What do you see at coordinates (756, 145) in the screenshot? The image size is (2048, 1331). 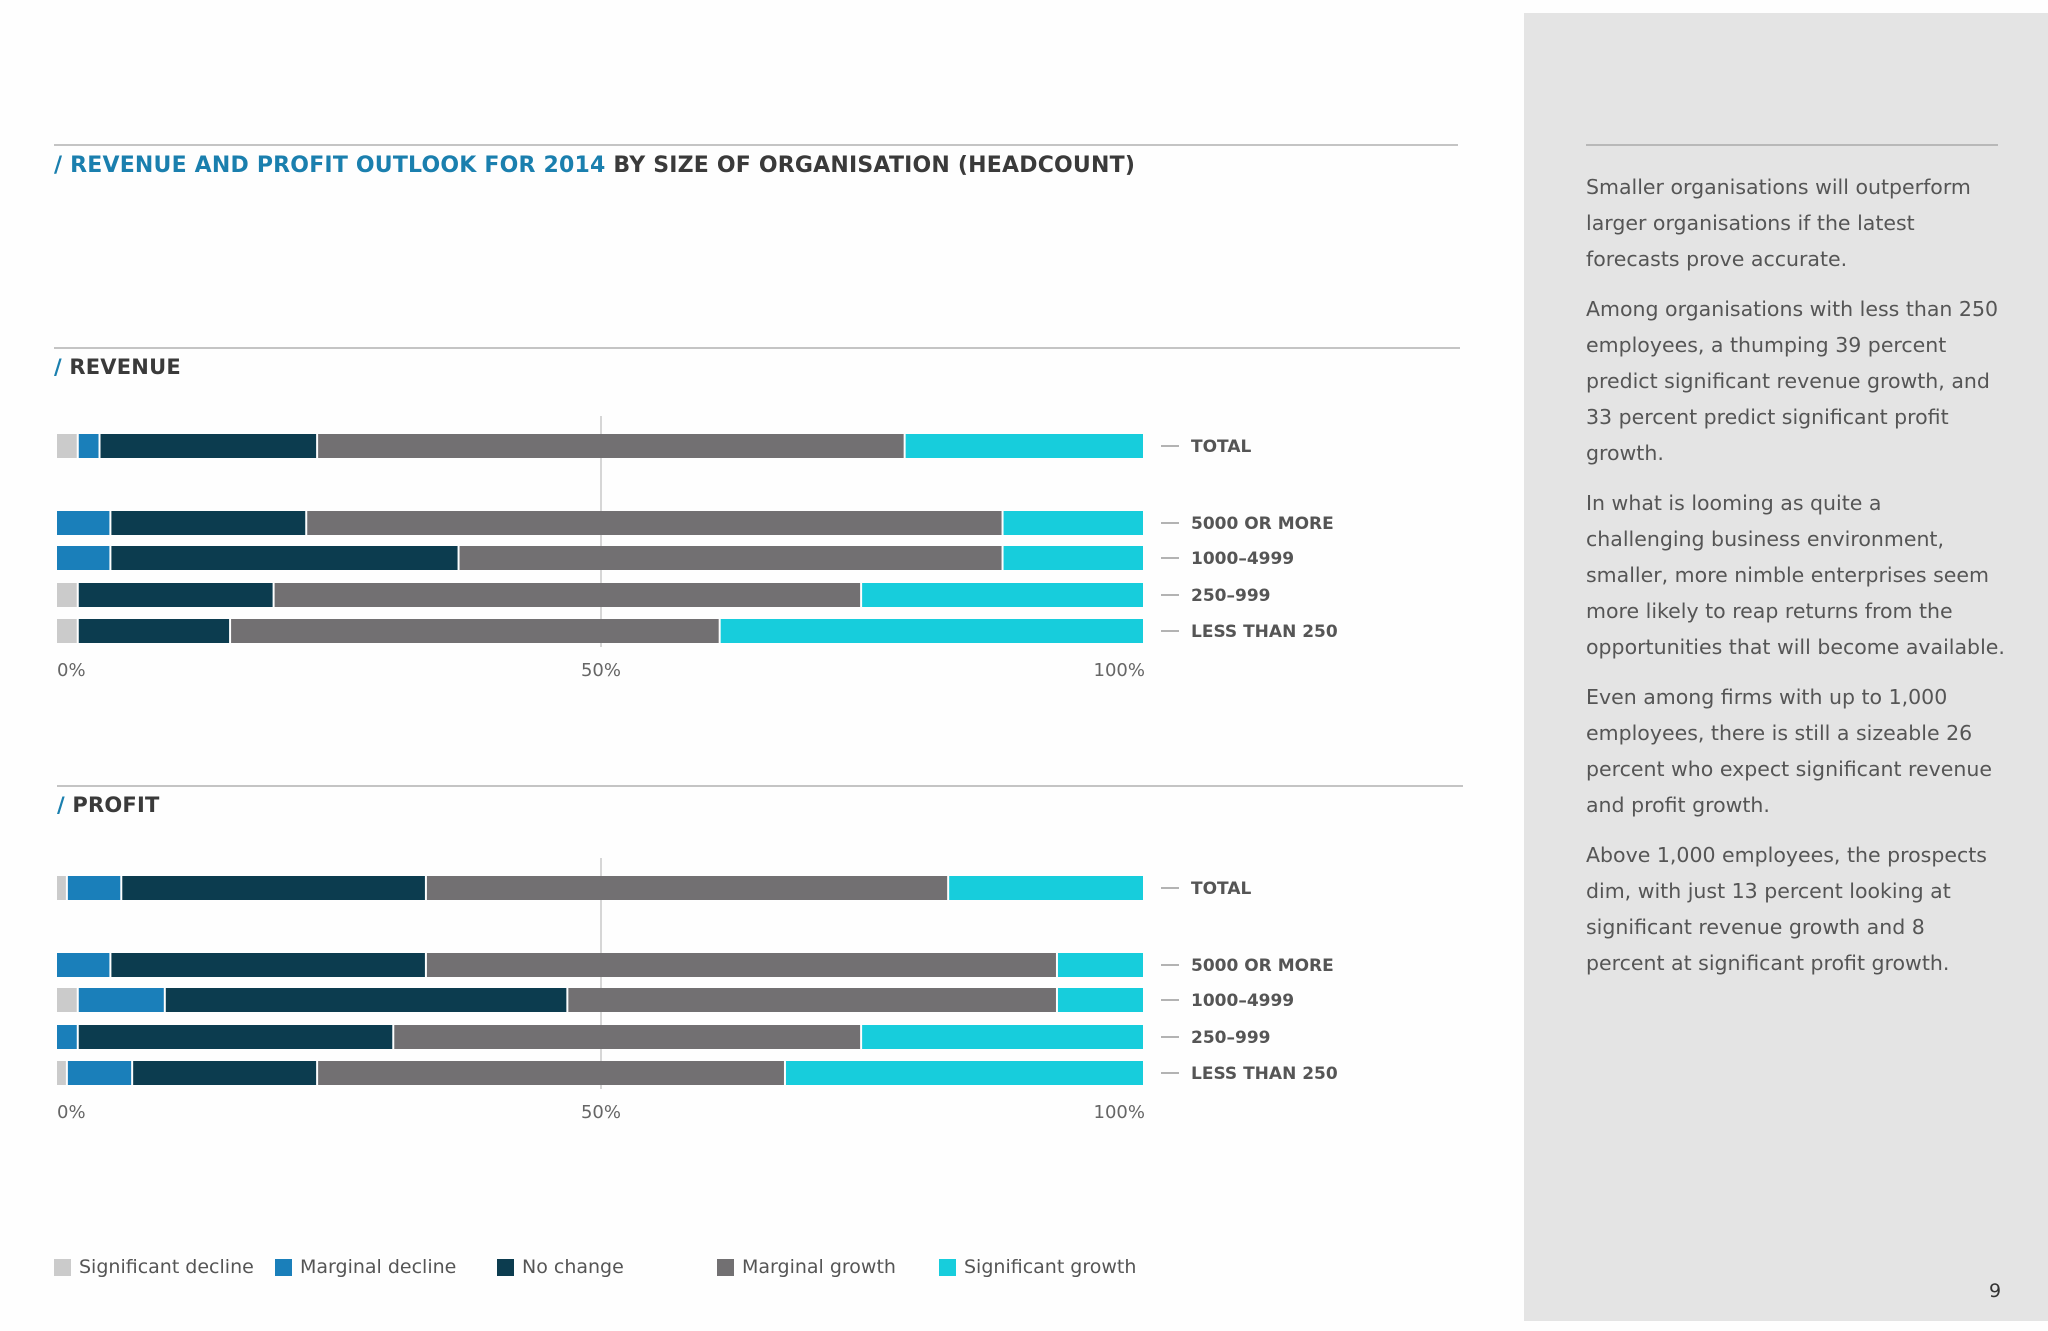 I see `title-rule` at bounding box center [756, 145].